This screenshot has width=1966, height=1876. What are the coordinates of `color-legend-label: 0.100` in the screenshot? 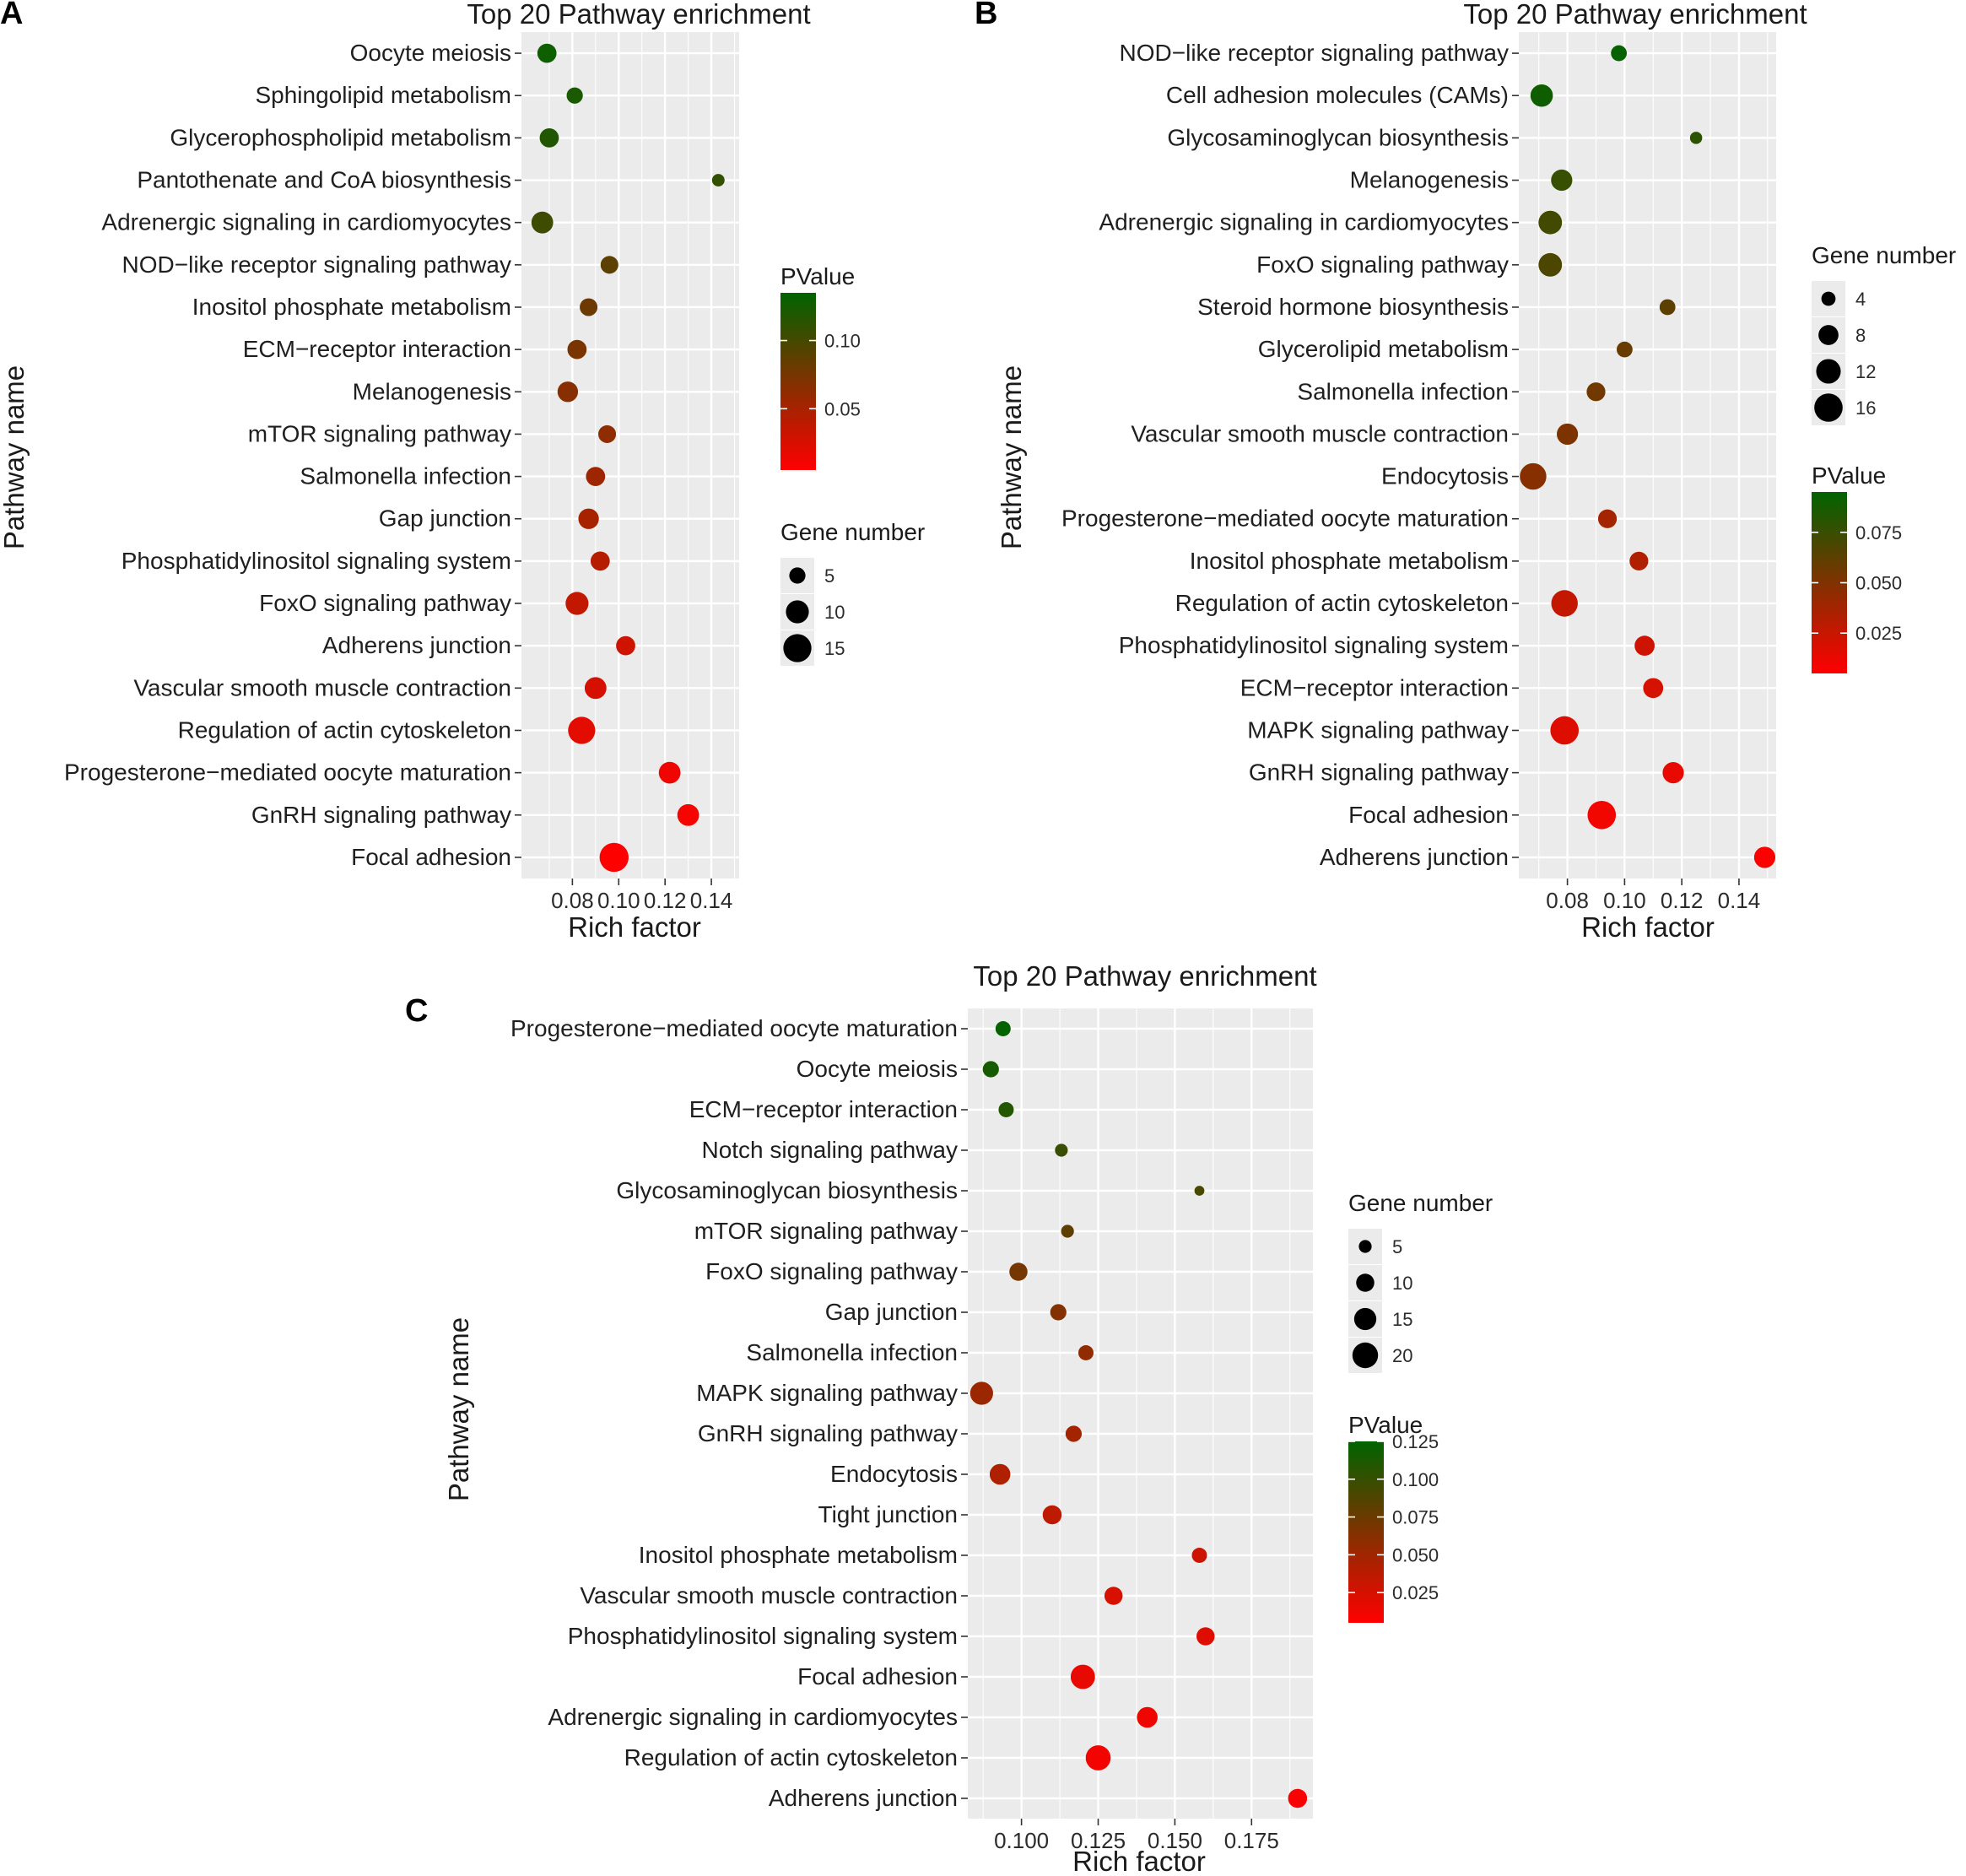 It's located at (1415, 1479).